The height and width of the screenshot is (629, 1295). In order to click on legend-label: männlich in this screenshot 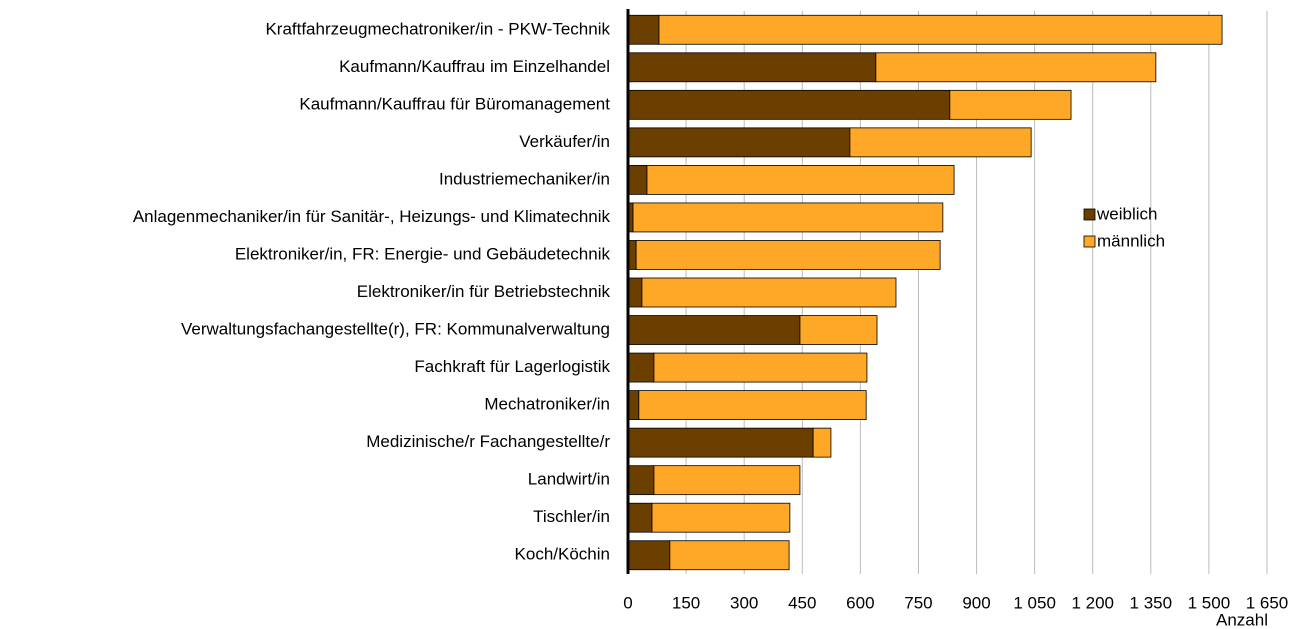, I will do `click(1131, 240)`.